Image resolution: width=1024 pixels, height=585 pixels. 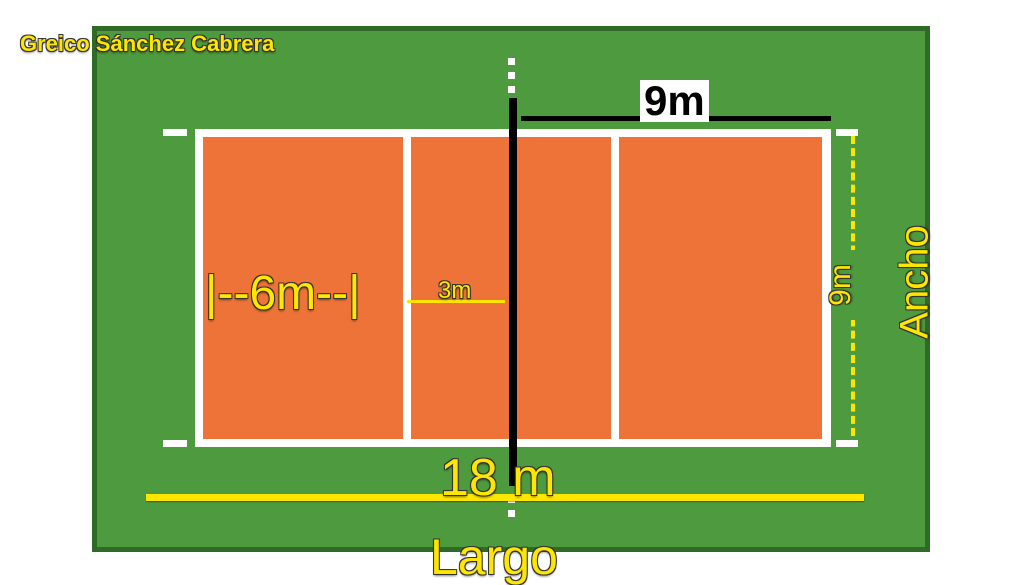 What do you see at coordinates (505, 497) in the screenshot?
I see `bottom-dimension-line` at bounding box center [505, 497].